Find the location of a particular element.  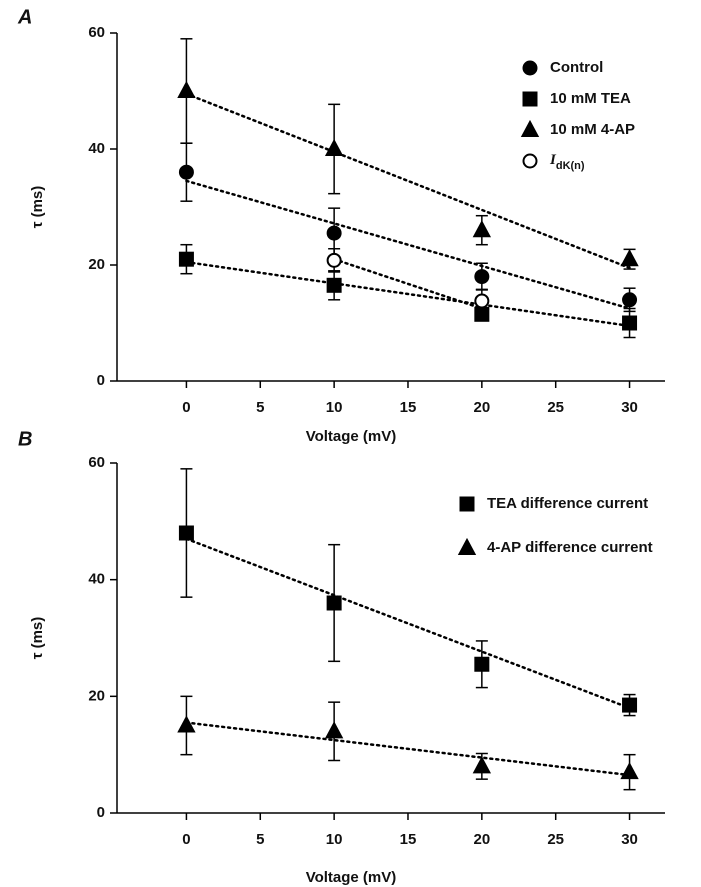

legend-label: 10 mM TEA is located at coordinates (590, 98).